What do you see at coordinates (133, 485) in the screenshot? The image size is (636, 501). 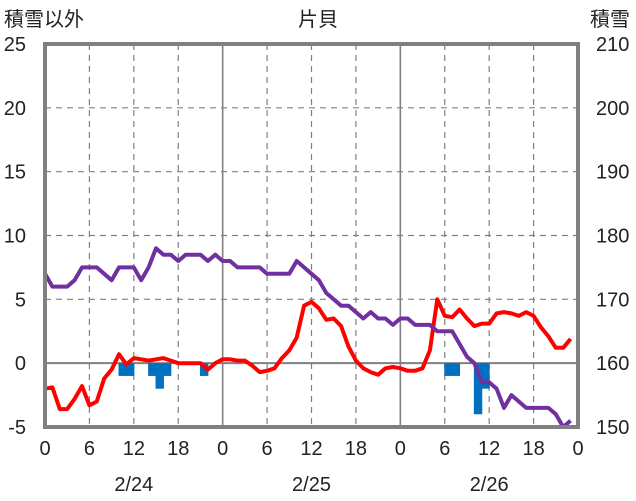 I see `date-label: 2/24` at bounding box center [133, 485].